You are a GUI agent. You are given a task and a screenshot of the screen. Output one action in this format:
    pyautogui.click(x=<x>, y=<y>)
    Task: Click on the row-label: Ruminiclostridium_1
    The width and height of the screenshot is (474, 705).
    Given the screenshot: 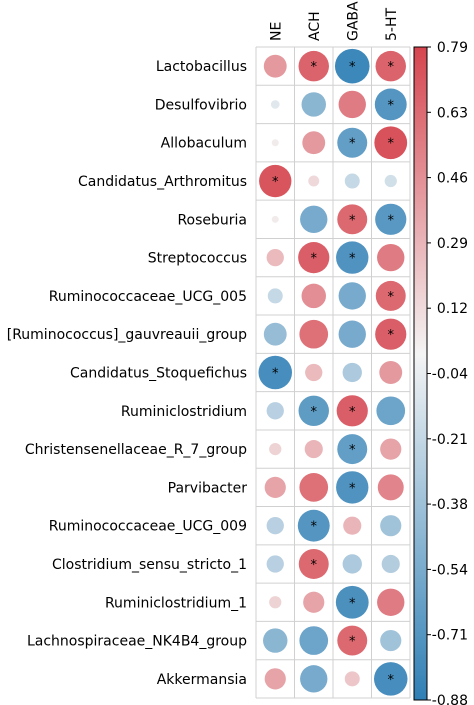 What is the action you would take?
    pyautogui.click(x=176, y=603)
    